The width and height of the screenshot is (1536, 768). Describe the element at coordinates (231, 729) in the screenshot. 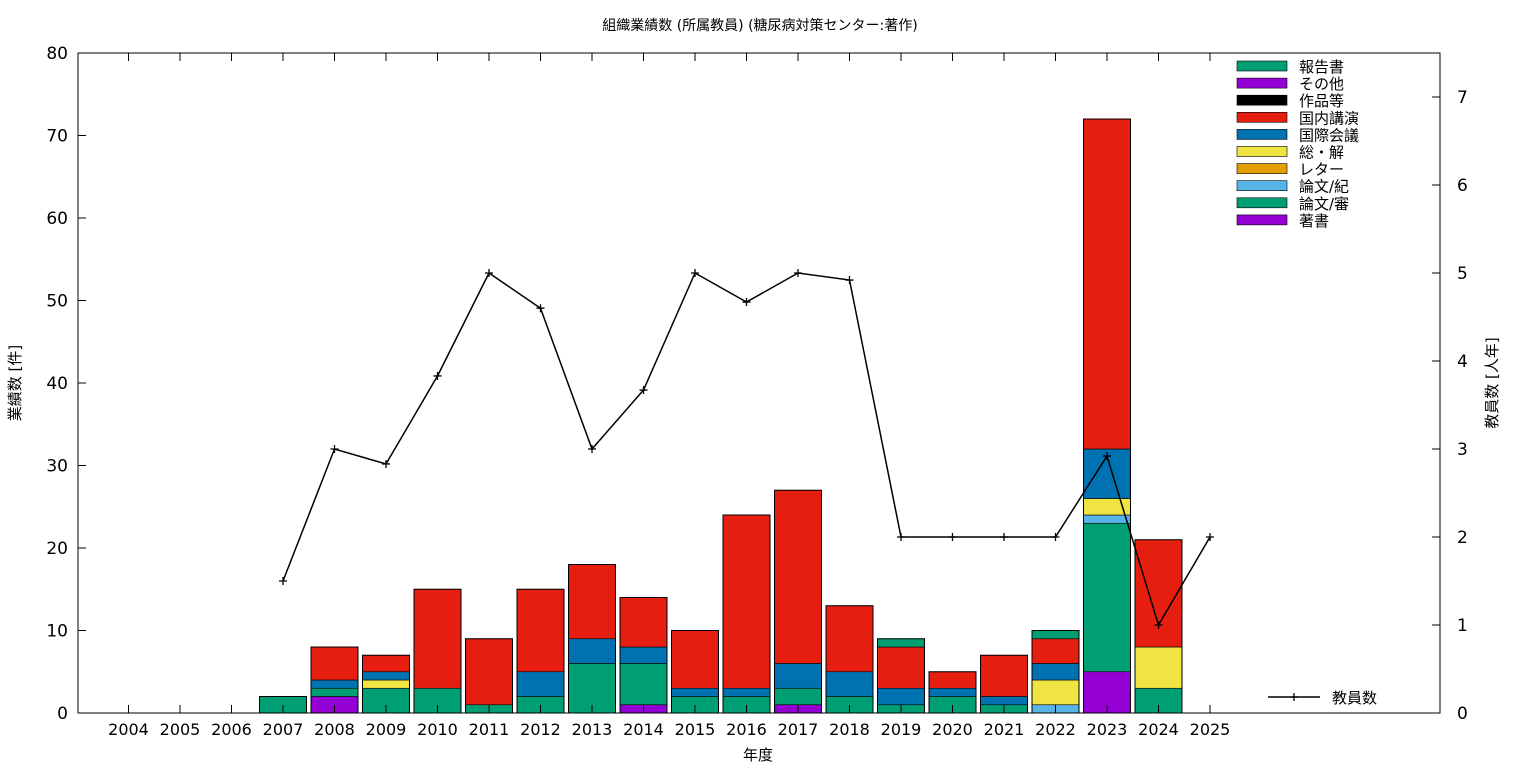

I see `x-tick-label: 2006` at that location.